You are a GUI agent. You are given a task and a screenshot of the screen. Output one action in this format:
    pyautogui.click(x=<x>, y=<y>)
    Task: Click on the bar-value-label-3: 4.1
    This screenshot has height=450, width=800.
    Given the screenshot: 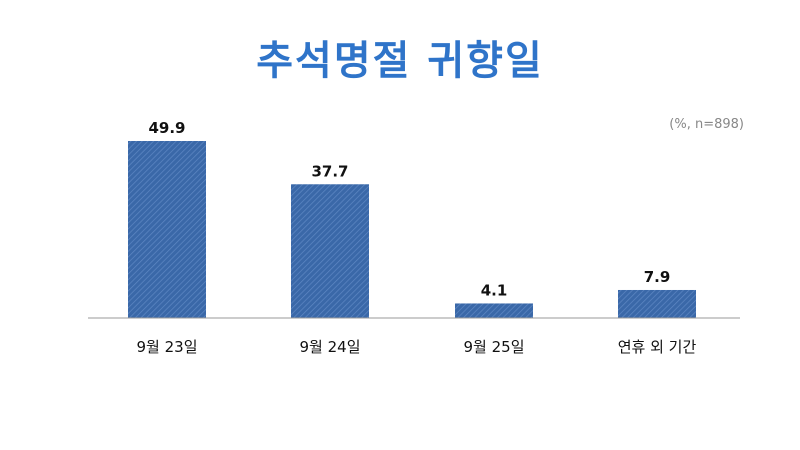 What is the action you would take?
    pyautogui.click(x=494, y=290)
    